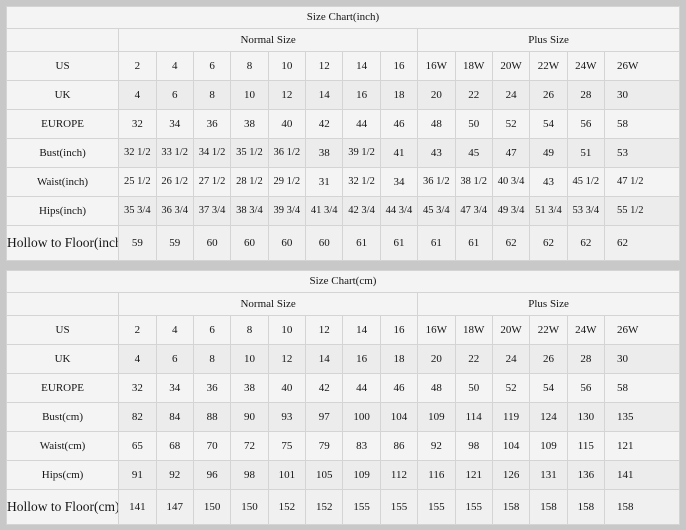 This screenshot has height=530, width=686. What do you see at coordinates (174, 182) in the screenshot?
I see `table-cell: 26 1/2` at bounding box center [174, 182].